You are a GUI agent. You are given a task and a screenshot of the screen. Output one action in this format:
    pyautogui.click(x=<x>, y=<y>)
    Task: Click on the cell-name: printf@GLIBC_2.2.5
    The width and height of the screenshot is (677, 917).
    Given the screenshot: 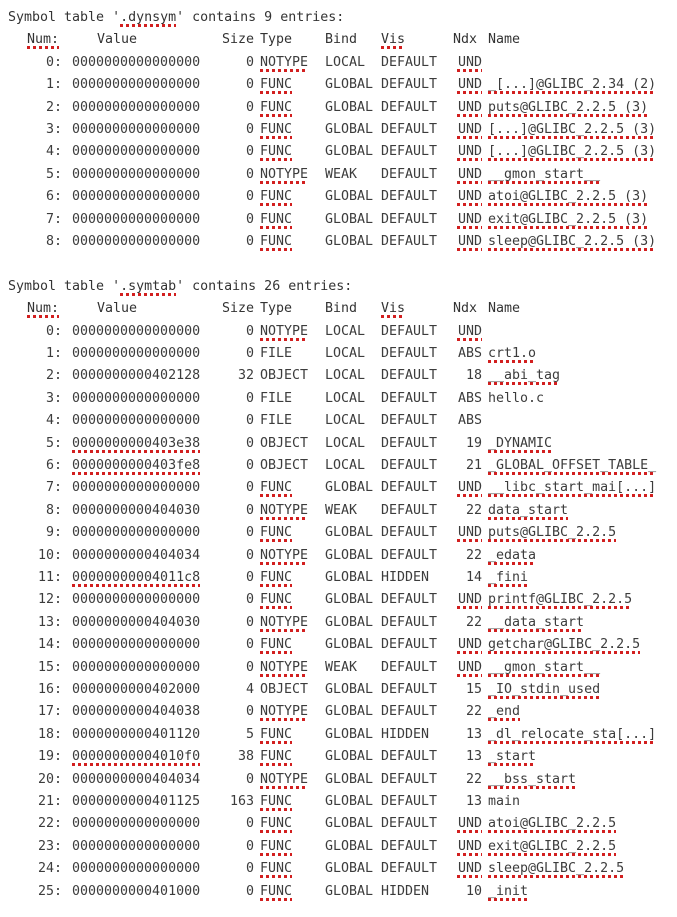 What is the action you would take?
    pyautogui.click(x=560, y=600)
    